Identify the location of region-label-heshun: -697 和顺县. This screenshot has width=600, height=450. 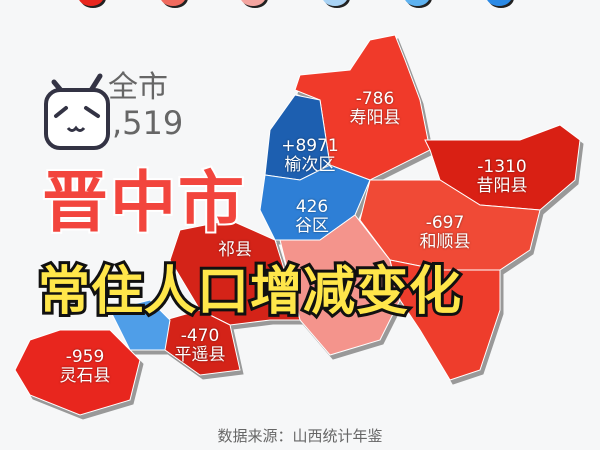
(445, 233).